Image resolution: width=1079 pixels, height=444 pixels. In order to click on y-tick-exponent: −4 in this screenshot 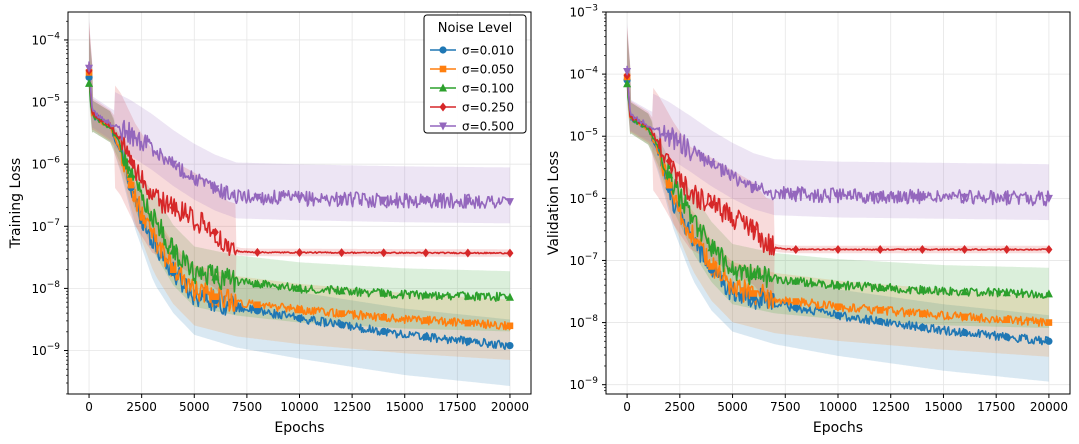, I will do `click(54, 36)`.